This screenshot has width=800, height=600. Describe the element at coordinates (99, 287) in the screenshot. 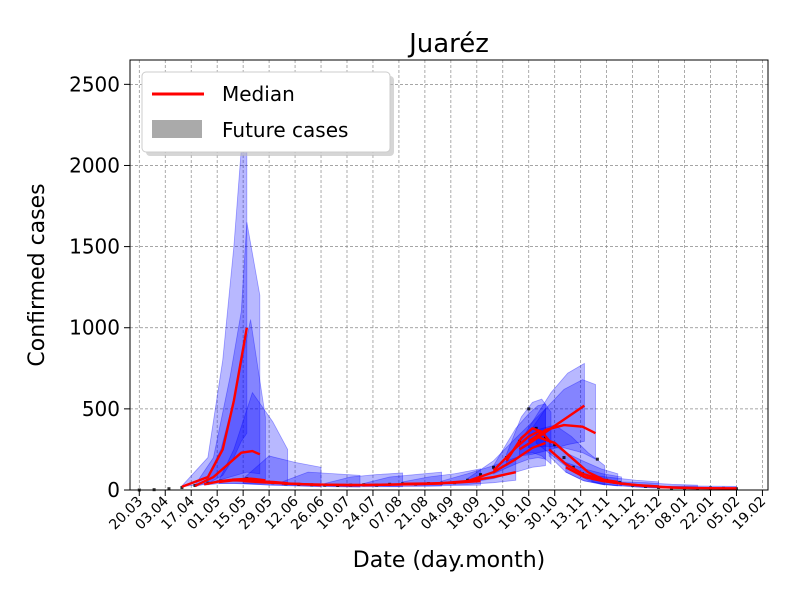

I see `y-axis-ticks: 0 500 1000 1500 2000 2500` at that location.